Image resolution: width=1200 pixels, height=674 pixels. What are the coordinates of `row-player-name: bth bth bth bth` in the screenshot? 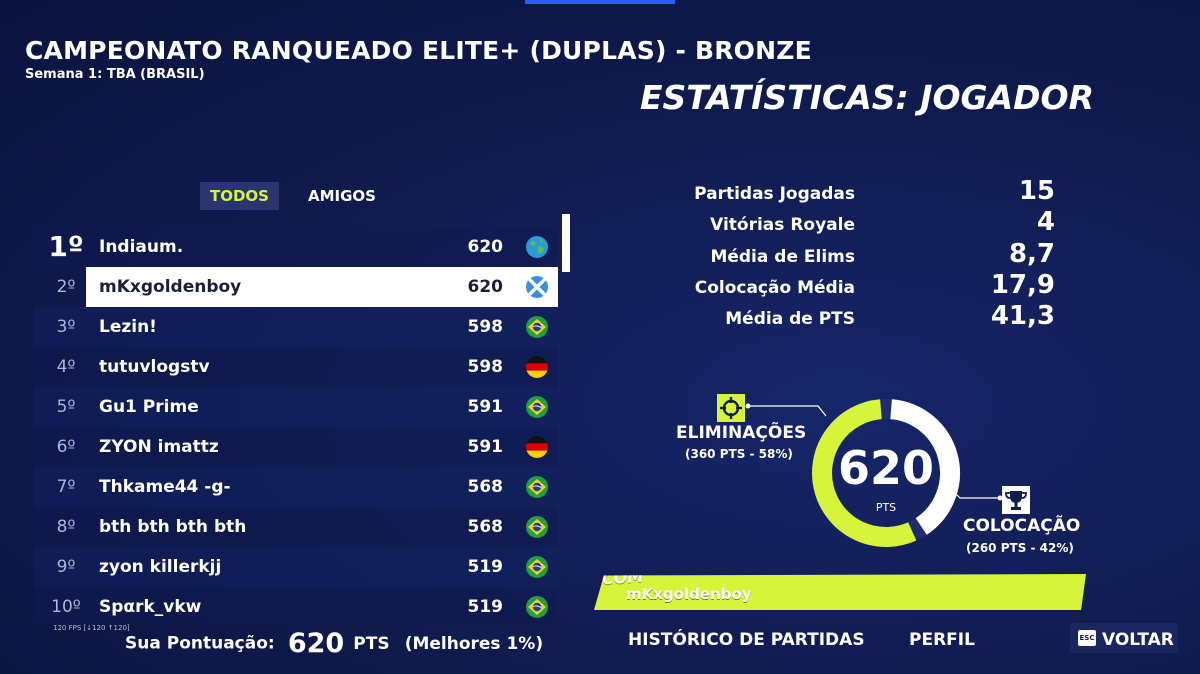 It's located at (173, 527).